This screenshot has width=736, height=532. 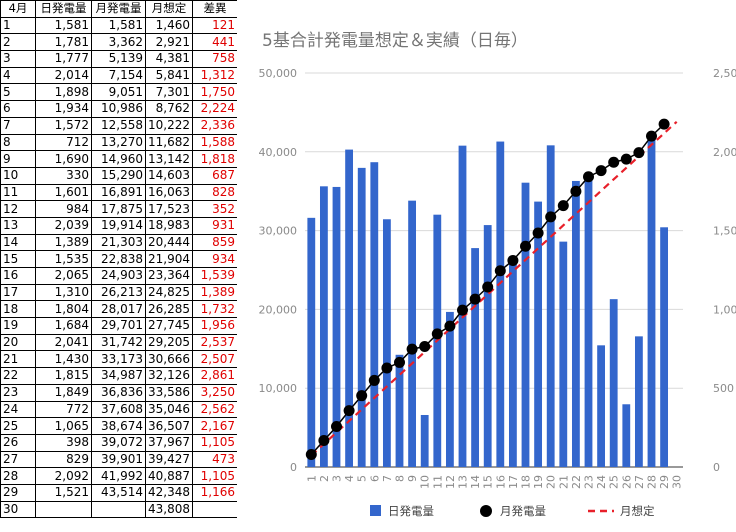 What do you see at coordinates (18, 426) in the screenshot?
I see `cell-day: 25` at bounding box center [18, 426].